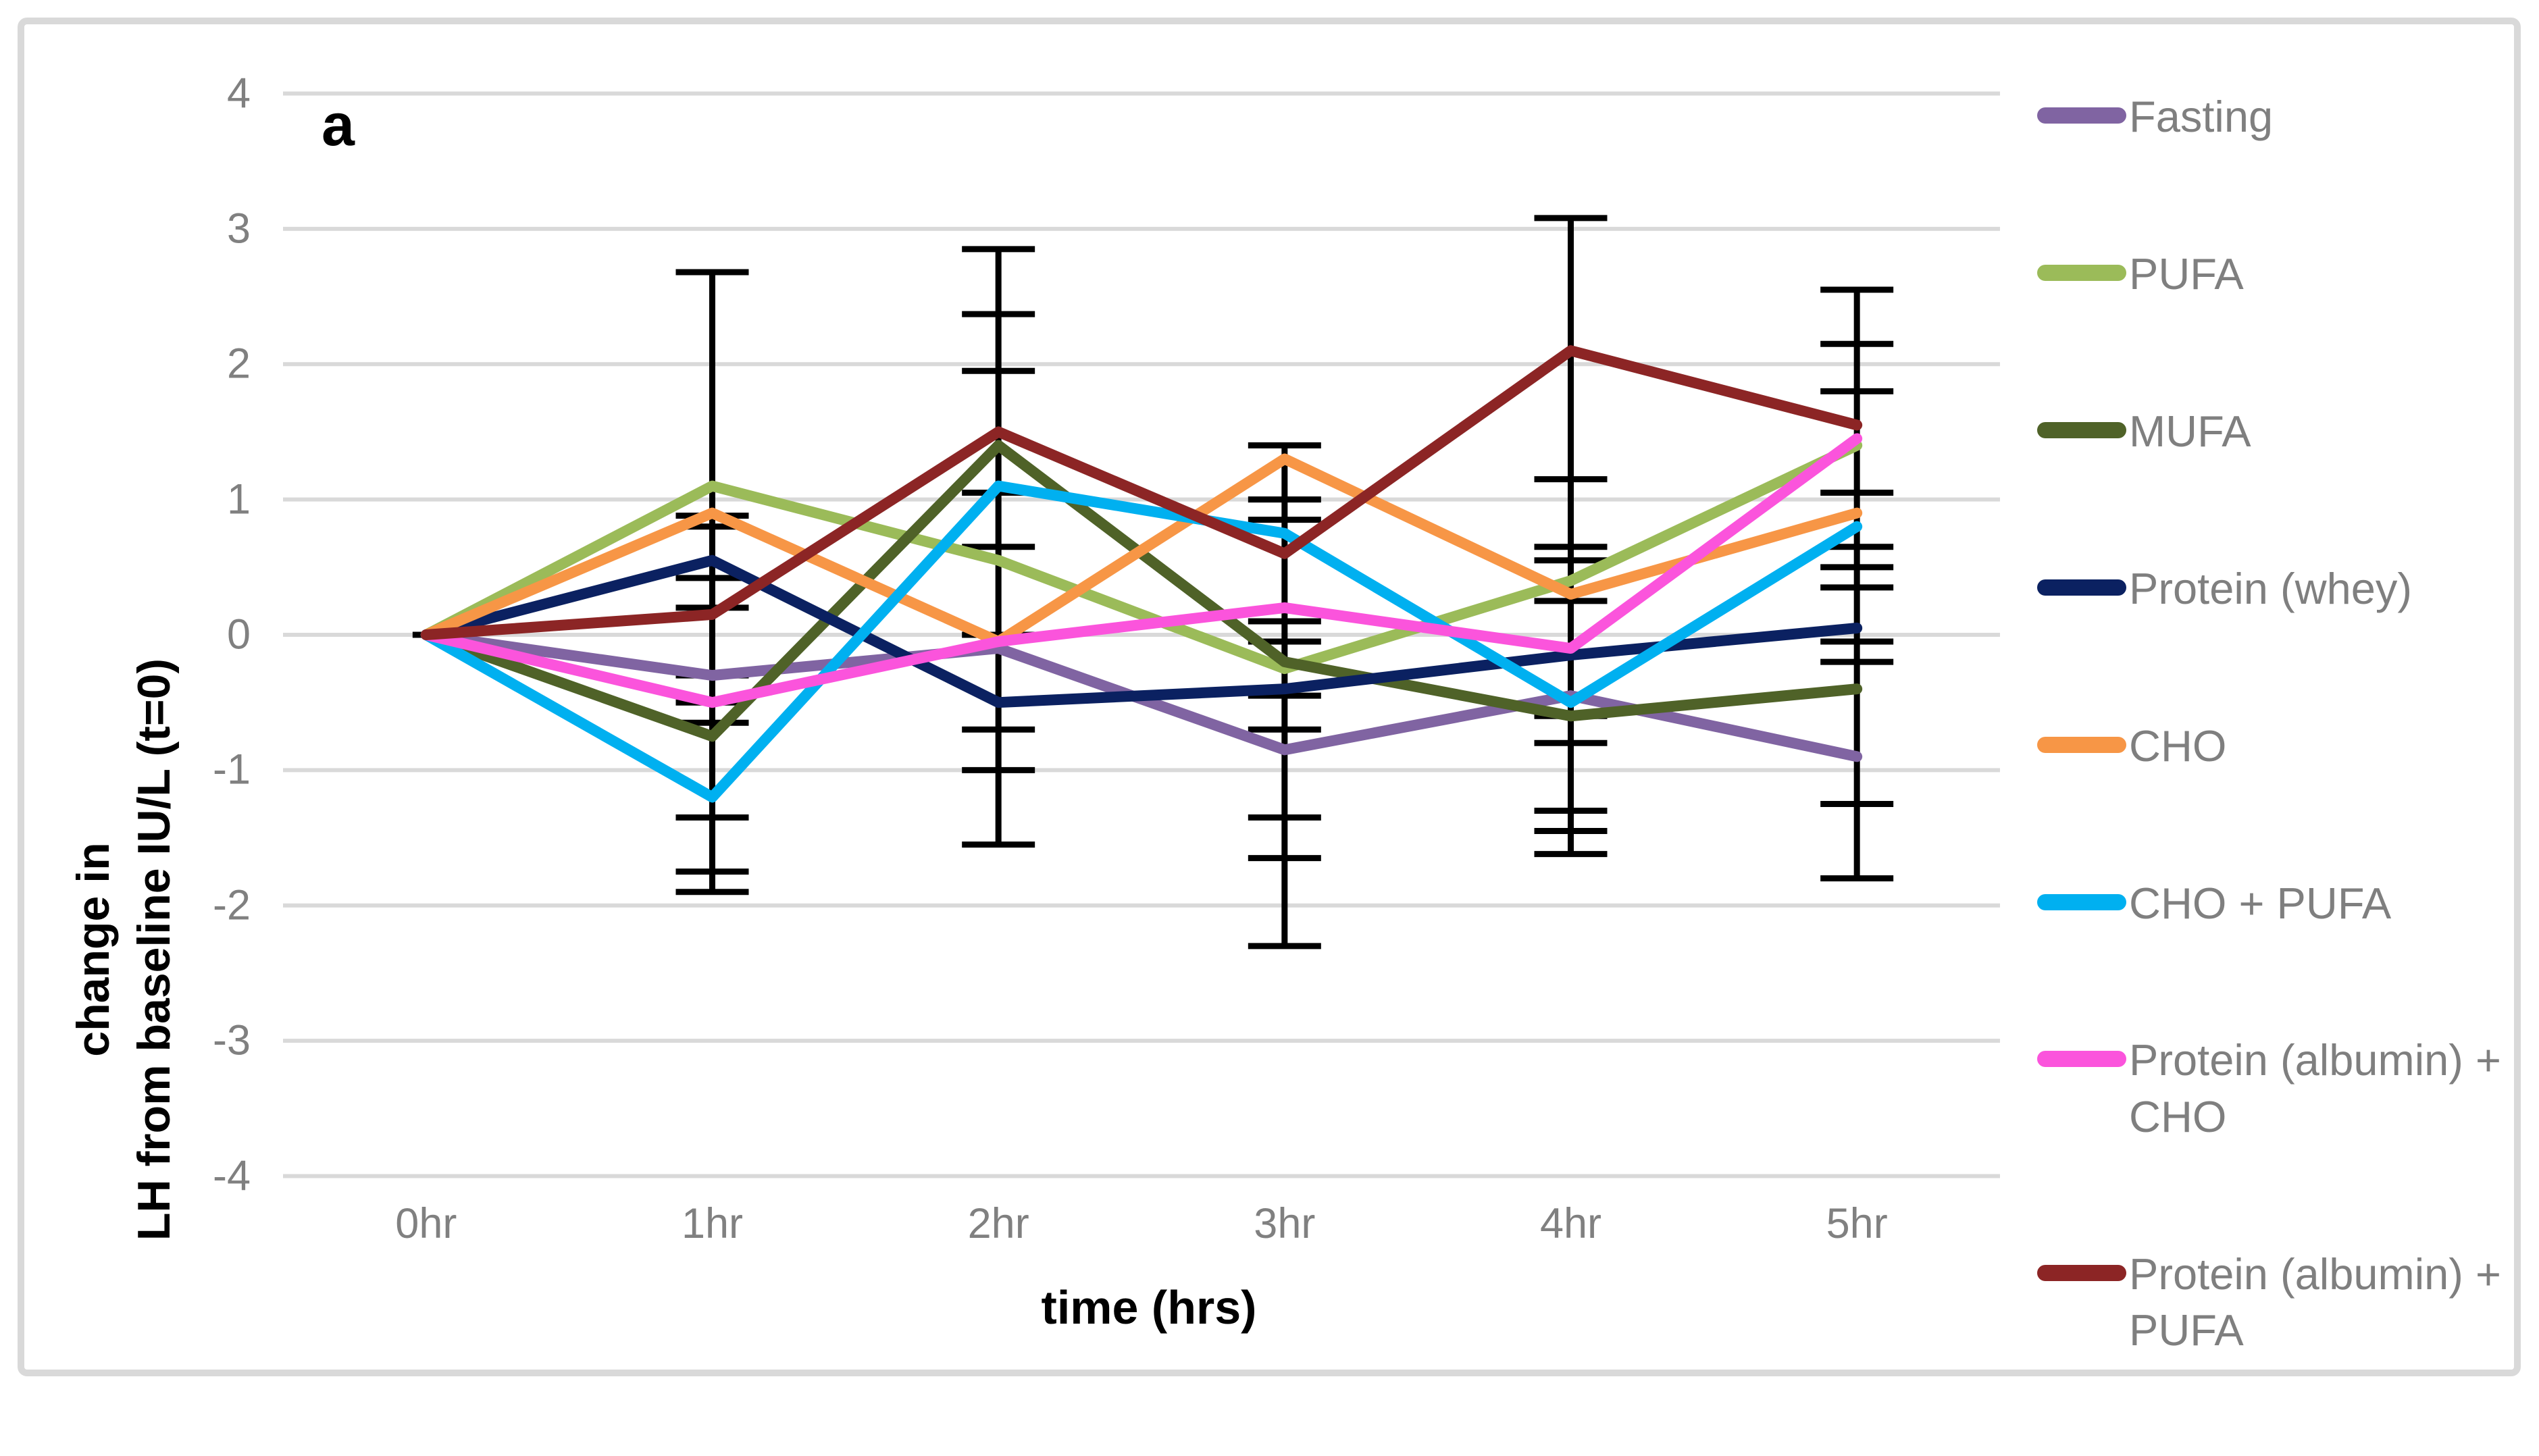 Image resolution: width=2539 pixels, height=1456 pixels. I want to click on legend-item-cho-pufa: CHO + PUFA, so click(2280, 903).